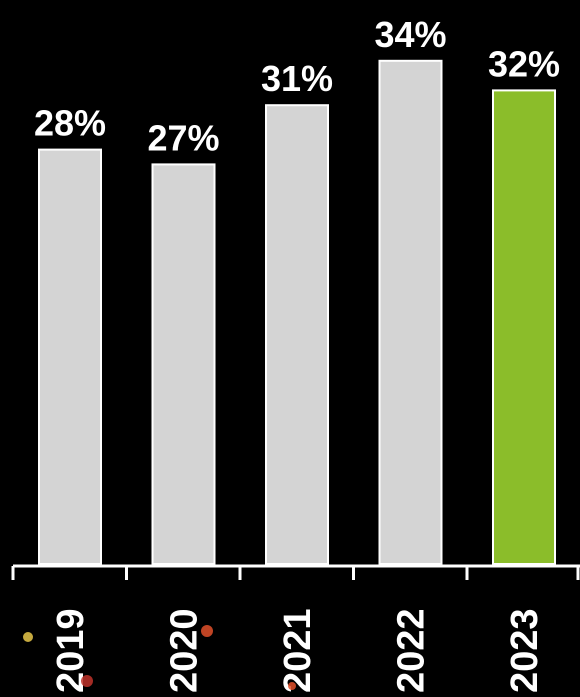 This screenshot has width=580, height=697. Describe the element at coordinates (183, 137) in the screenshot. I see `value-label-2020: 27%` at that location.